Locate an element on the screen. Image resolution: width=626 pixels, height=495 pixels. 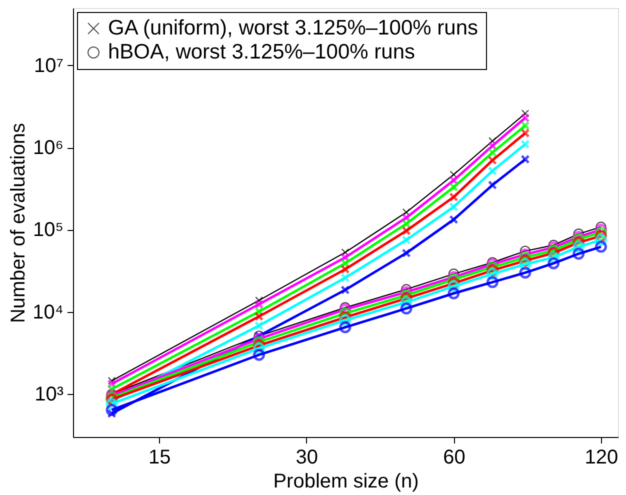
x-tick-label: 60 is located at coordinates (454, 457).